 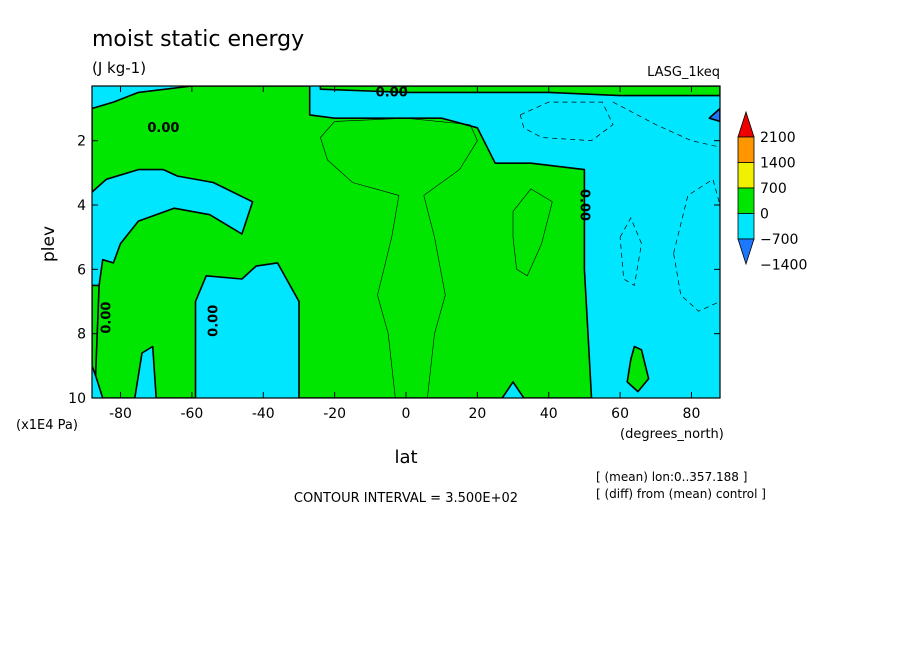 What do you see at coordinates (671, 477) in the screenshot?
I see `note-mean: [ (mean) lon:0..357.188 ]` at bounding box center [671, 477].